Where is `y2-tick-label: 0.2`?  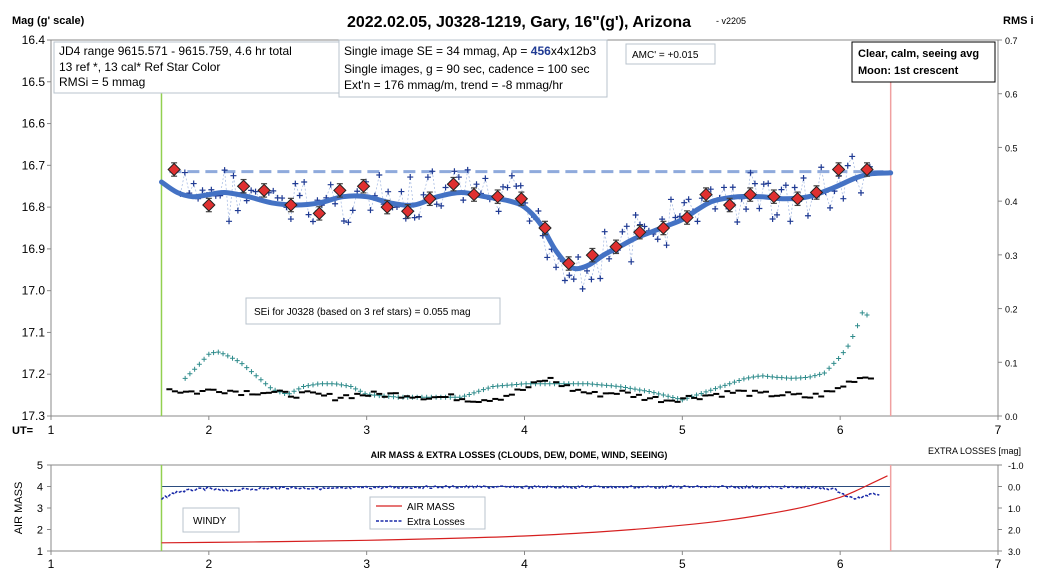 y2-tick-label: 0.2 is located at coordinates (1011, 310).